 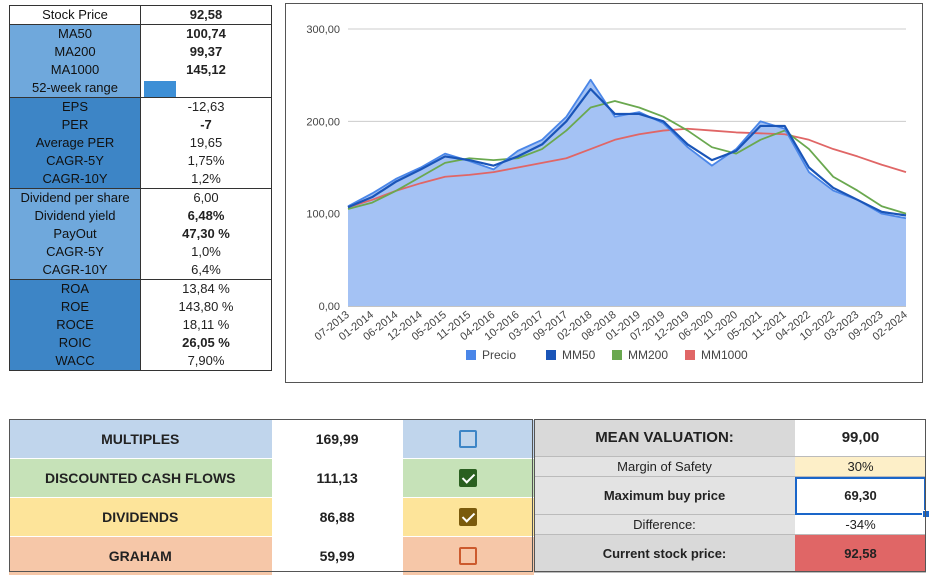 I want to click on div-cagr10-label: CAGR-10Y, so click(x=75, y=270).